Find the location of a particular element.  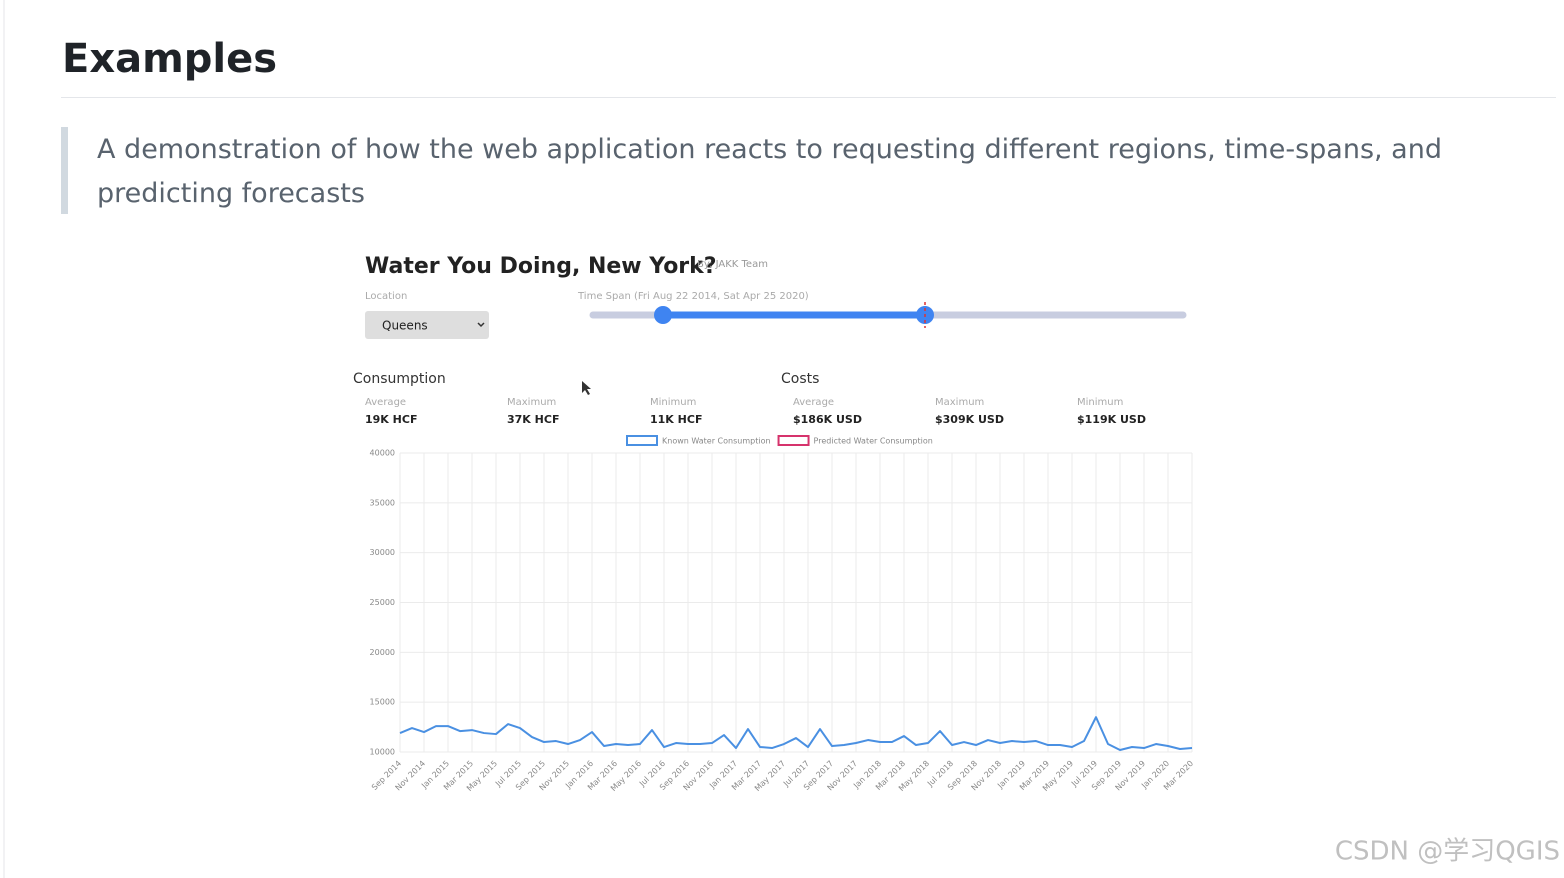

y-tick-label: 20000 is located at coordinates (382, 652).